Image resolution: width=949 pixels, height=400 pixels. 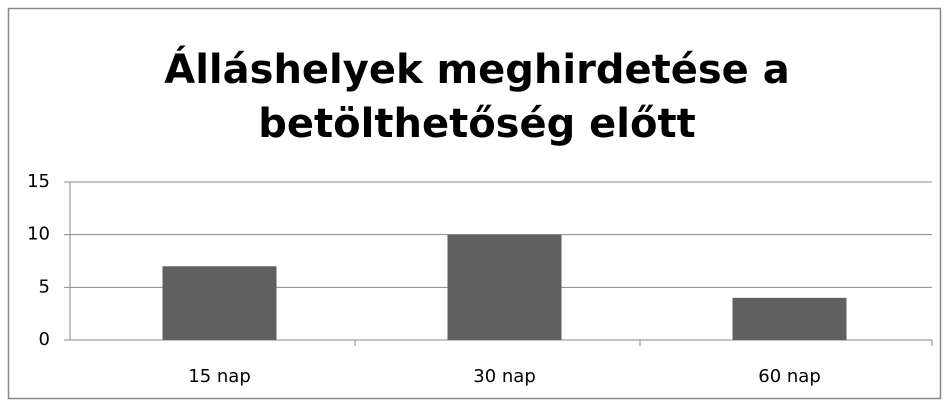 What do you see at coordinates (789, 376) in the screenshot?
I see `x-tick-label: 60 nap` at bounding box center [789, 376].